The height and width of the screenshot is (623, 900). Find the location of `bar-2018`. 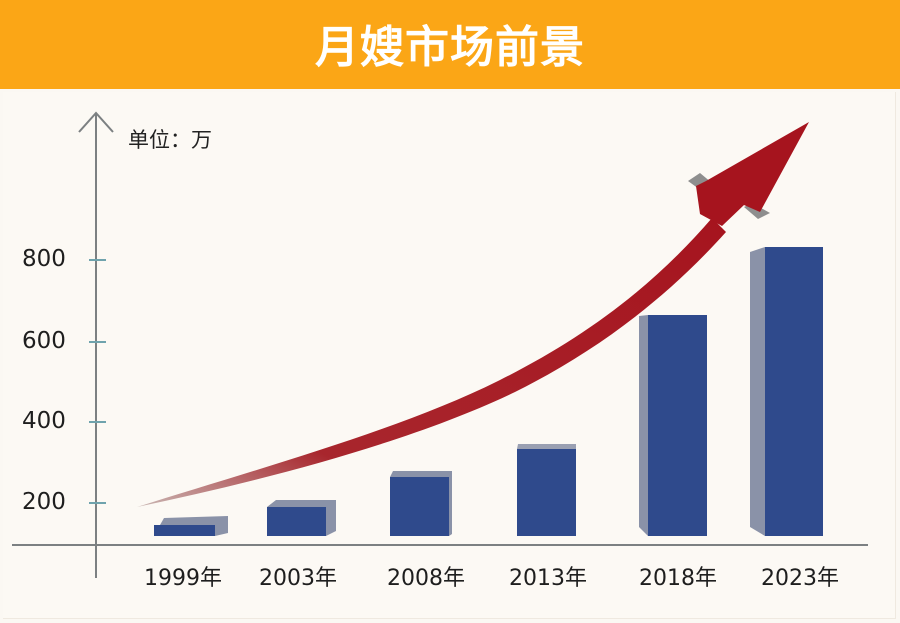

bar-2018 is located at coordinates (673, 425).